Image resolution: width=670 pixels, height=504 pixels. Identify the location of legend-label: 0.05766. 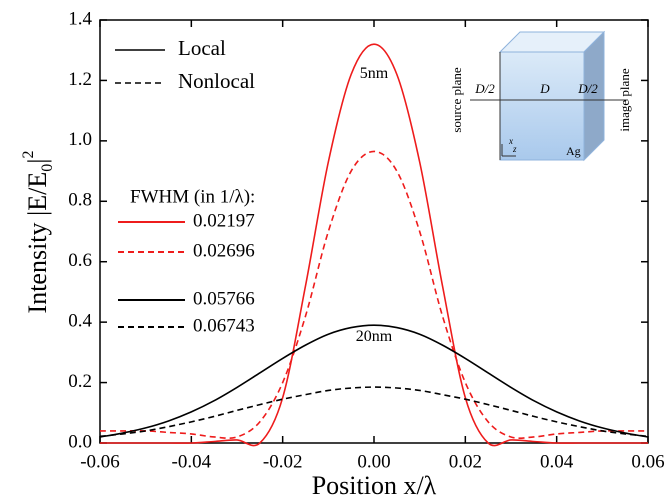
(224, 298).